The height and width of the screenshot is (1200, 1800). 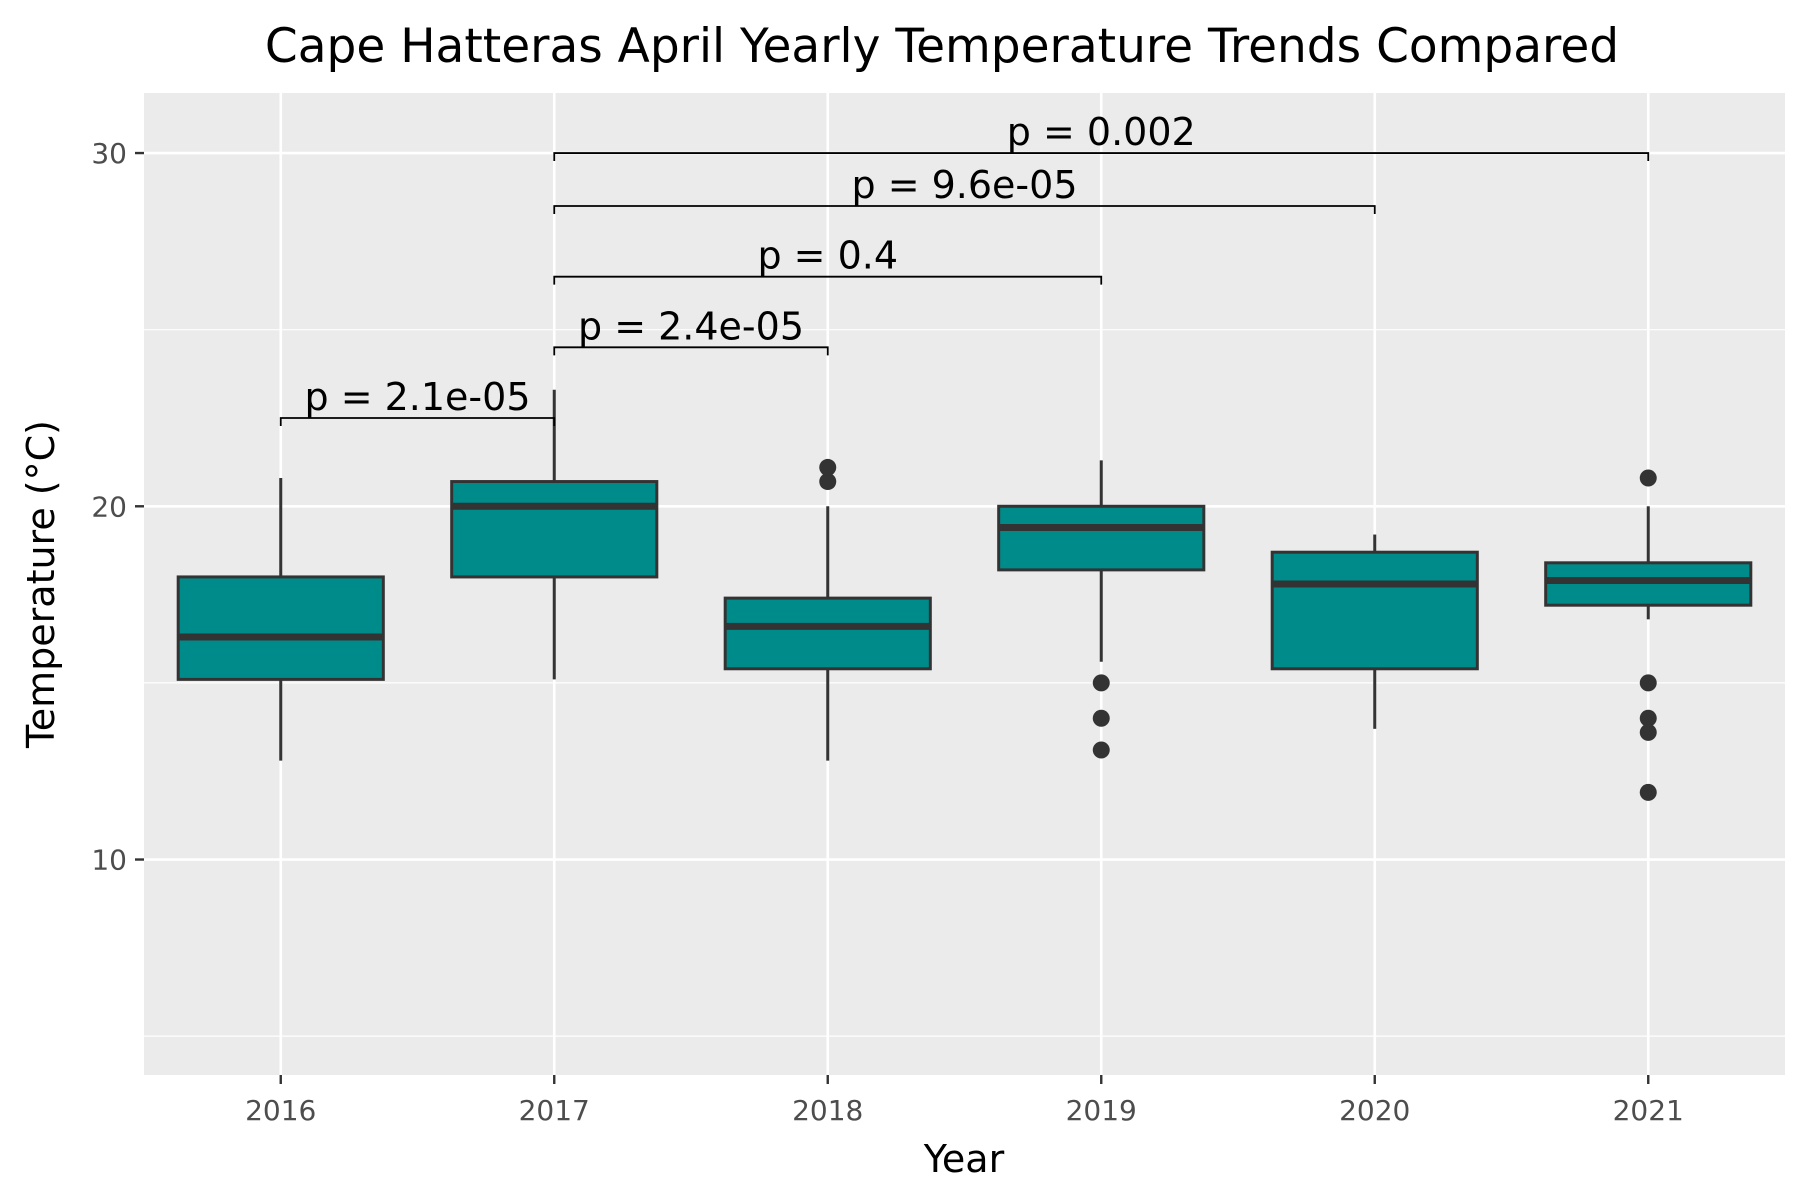 What do you see at coordinates (280, 1110) in the screenshot?
I see `x-tick-label: 2016` at bounding box center [280, 1110].